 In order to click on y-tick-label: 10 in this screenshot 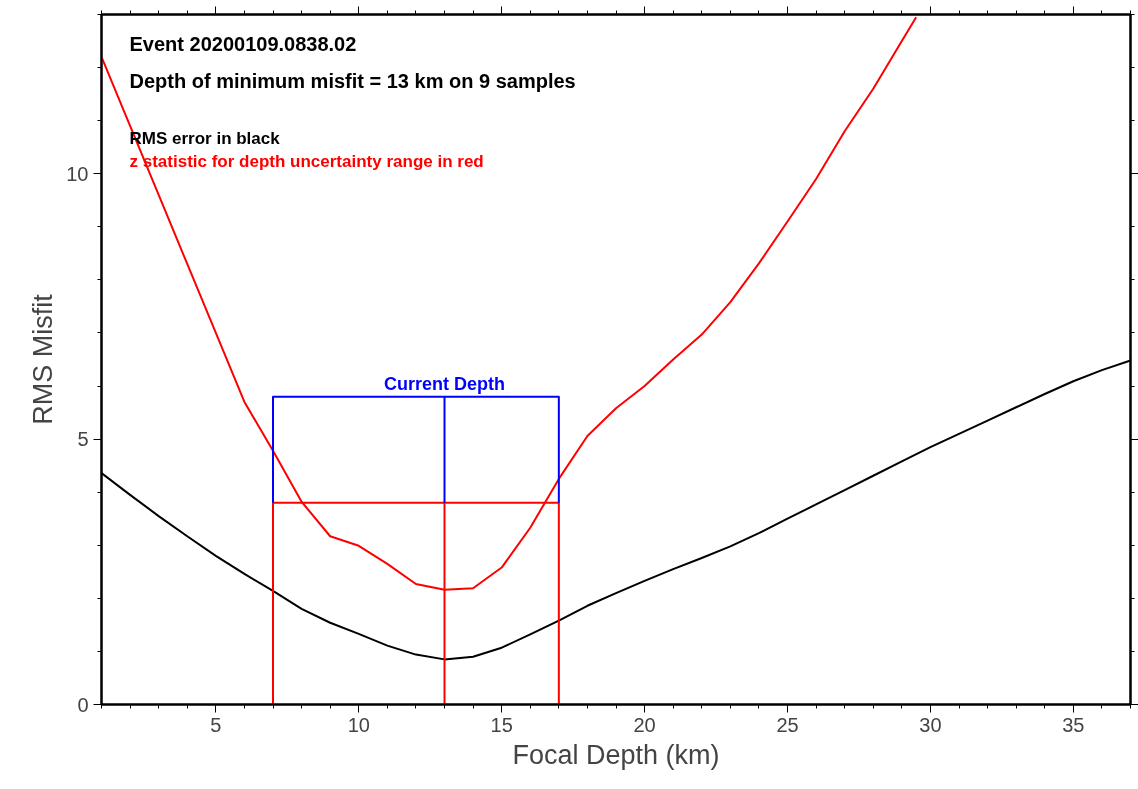, I will do `click(77, 173)`.